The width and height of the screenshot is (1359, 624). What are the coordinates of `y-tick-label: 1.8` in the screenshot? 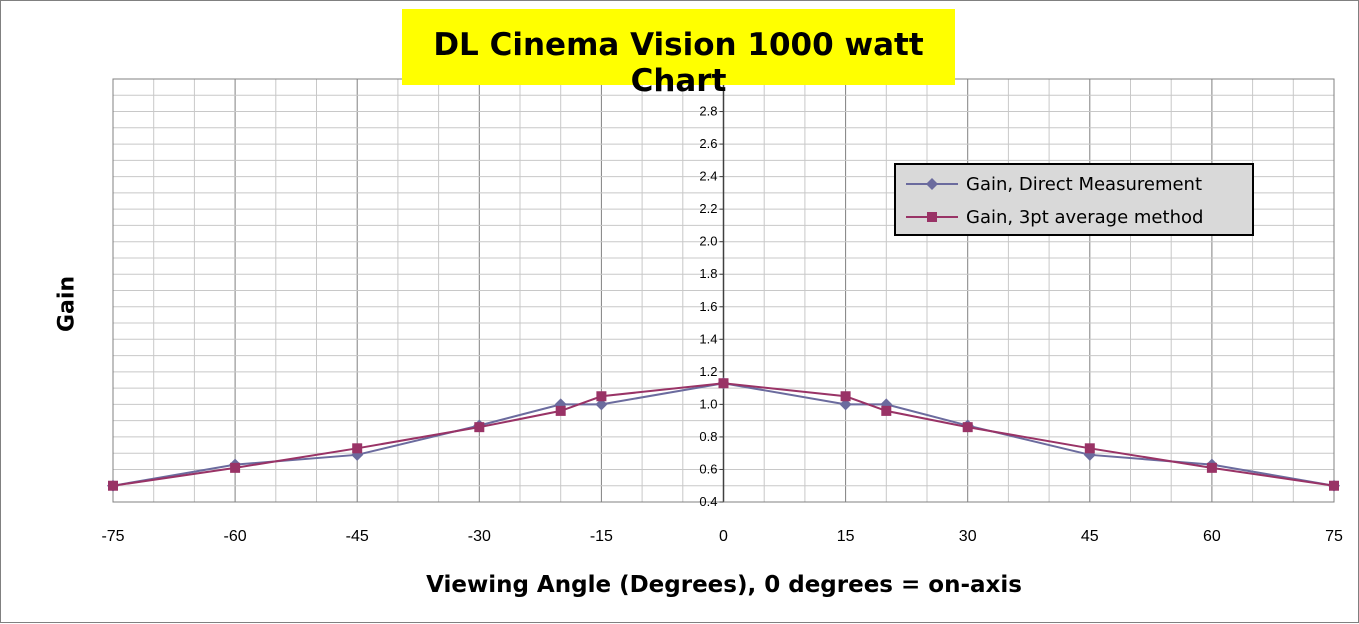 It's located at (708, 273).